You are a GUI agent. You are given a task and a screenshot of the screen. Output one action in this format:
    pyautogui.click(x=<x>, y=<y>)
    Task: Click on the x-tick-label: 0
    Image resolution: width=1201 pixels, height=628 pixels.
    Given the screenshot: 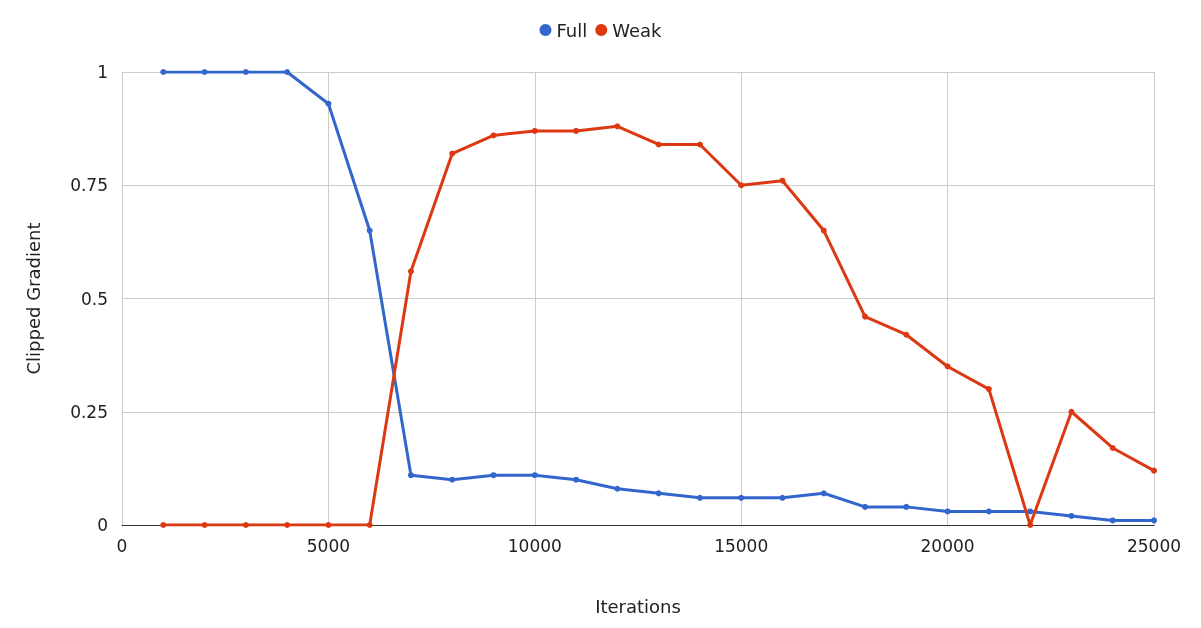 What is the action you would take?
    pyautogui.click(x=122, y=545)
    